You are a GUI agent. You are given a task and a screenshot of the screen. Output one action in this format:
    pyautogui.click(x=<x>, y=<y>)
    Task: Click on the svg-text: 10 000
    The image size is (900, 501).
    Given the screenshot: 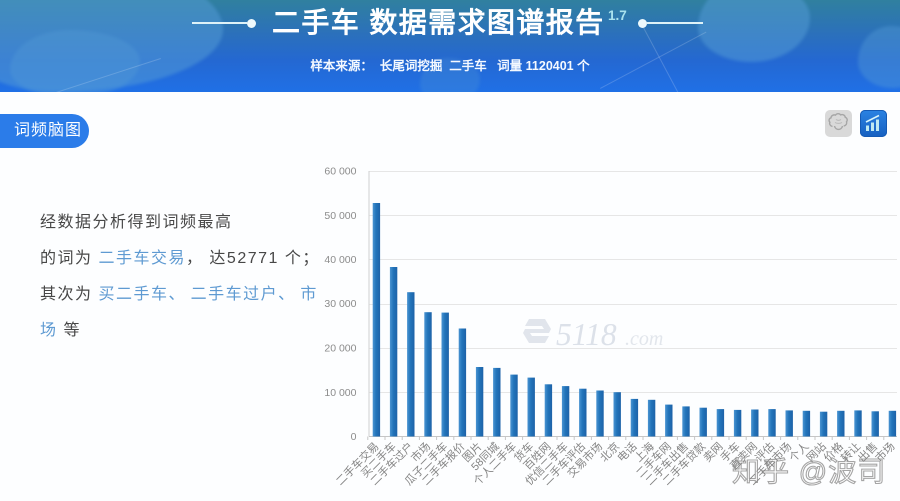 What is the action you would take?
    pyautogui.click(x=340, y=393)
    